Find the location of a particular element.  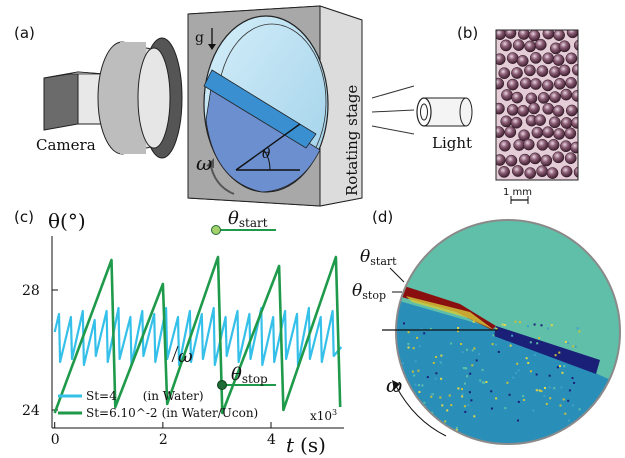

panel-label-c: (c) is located at coordinates (24, 217).